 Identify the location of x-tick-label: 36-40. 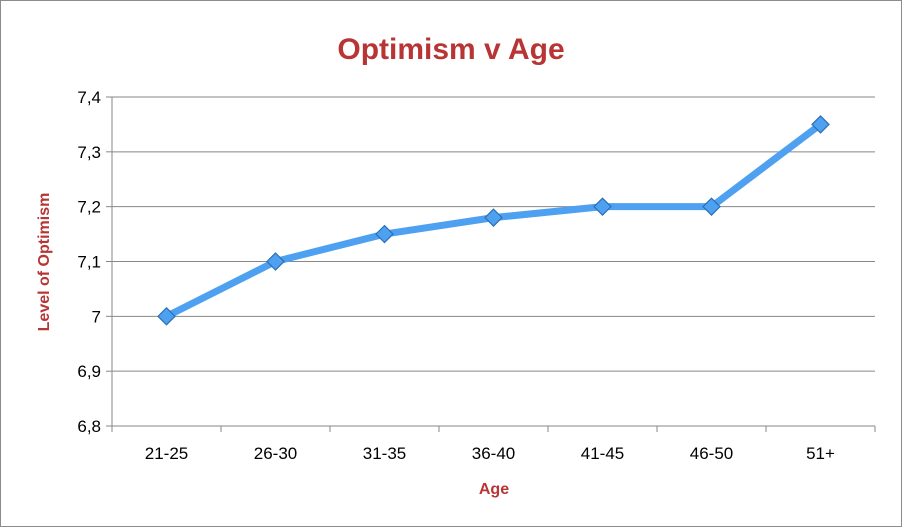
(493, 453).